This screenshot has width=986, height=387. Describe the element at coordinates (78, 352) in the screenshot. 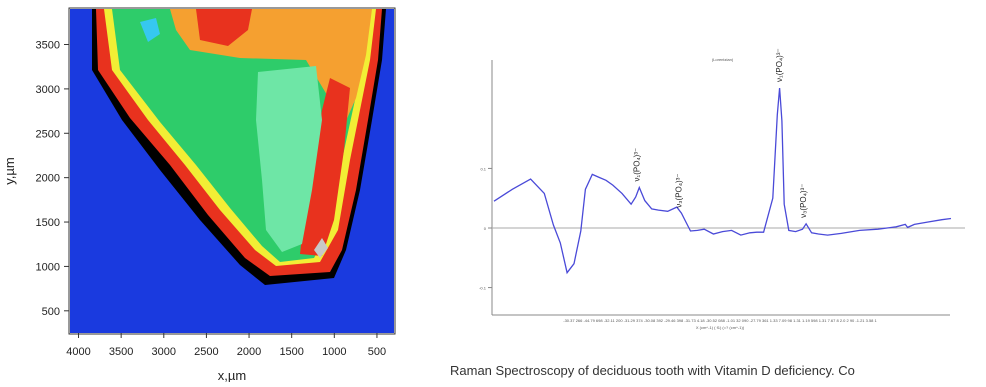

I see `map-x-tick-label: 4000` at that location.